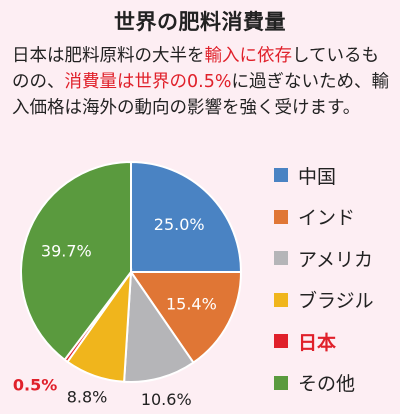  I want to click on pie-label-3: 8.8%, so click(87, 396).